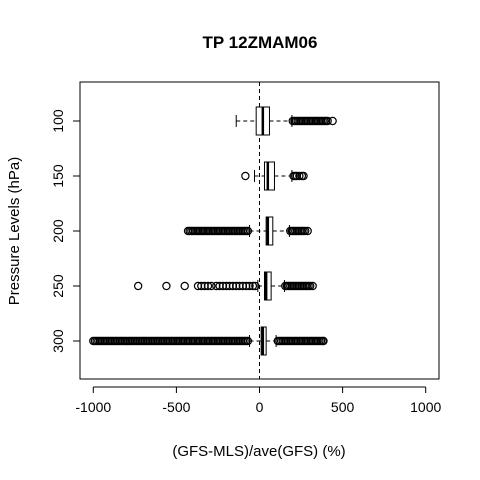 The width and height of the screenshot is (480, 480). What do you see at coordinates (176, 407) in the screenshot?
I see `x-tick-label: -500` at bounding box center [176, 407].